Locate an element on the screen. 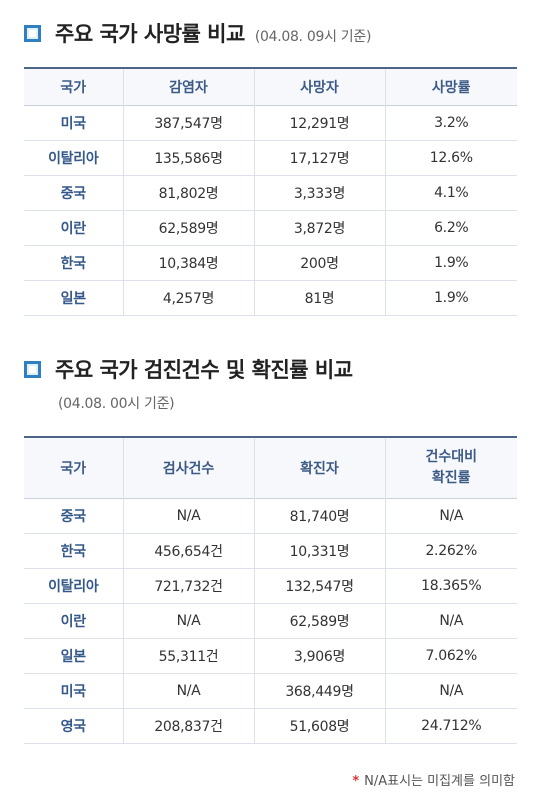 The image size is (537, 798). death-rate-cell: 3.2% is located at coordinates (450, 123).